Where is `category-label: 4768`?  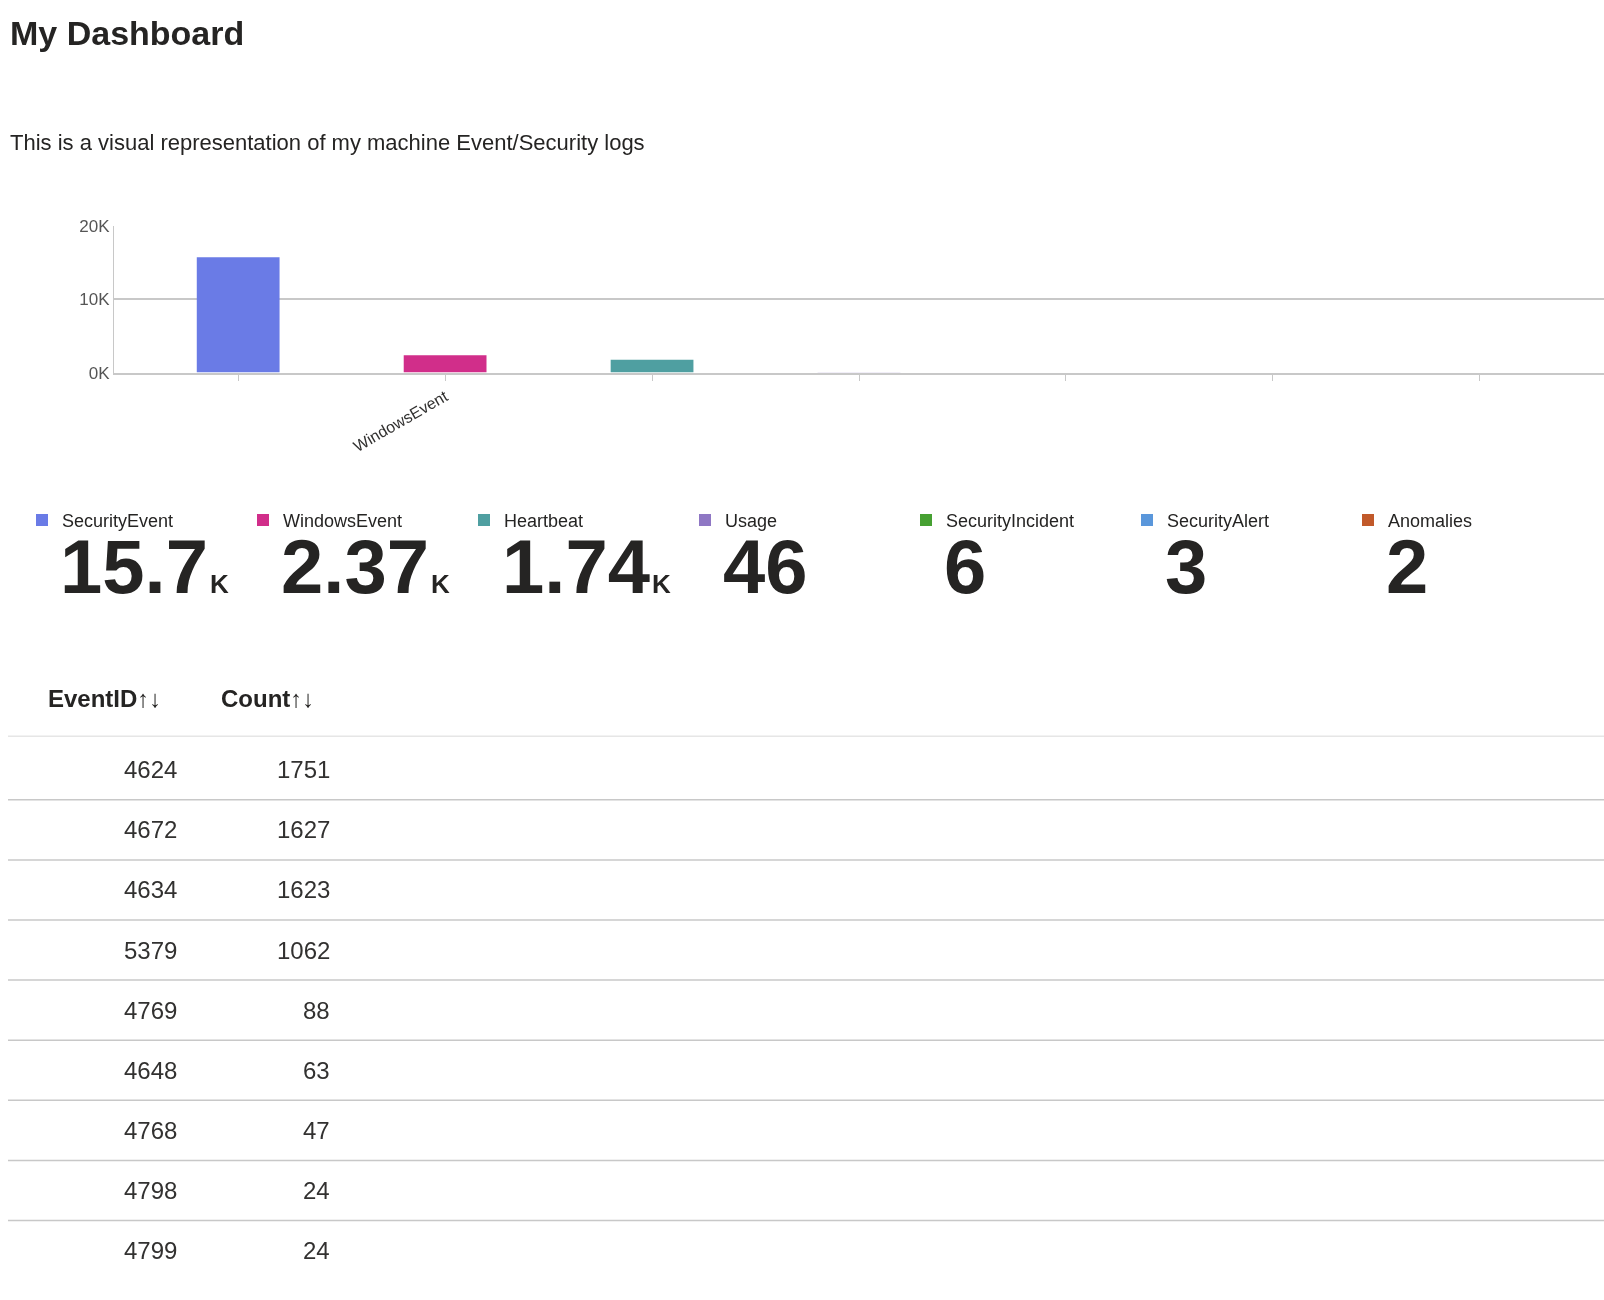
category-label: 4768 is located at coordinates (151, 1130).